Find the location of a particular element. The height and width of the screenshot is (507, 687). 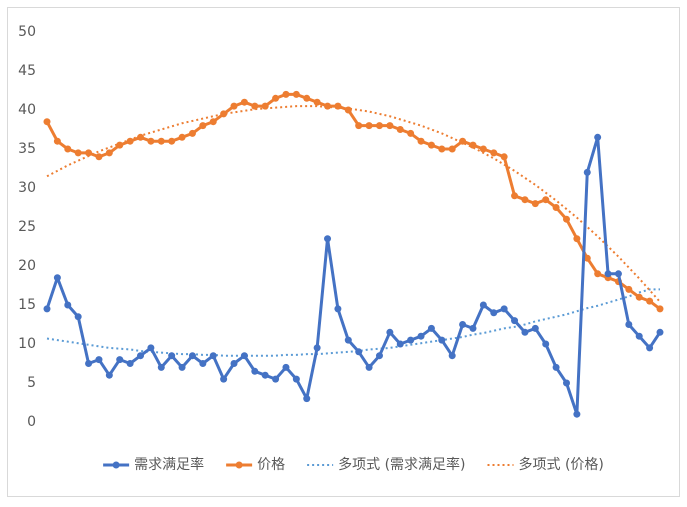

y-tick-label: 15 is located at coordinates (27, 305).